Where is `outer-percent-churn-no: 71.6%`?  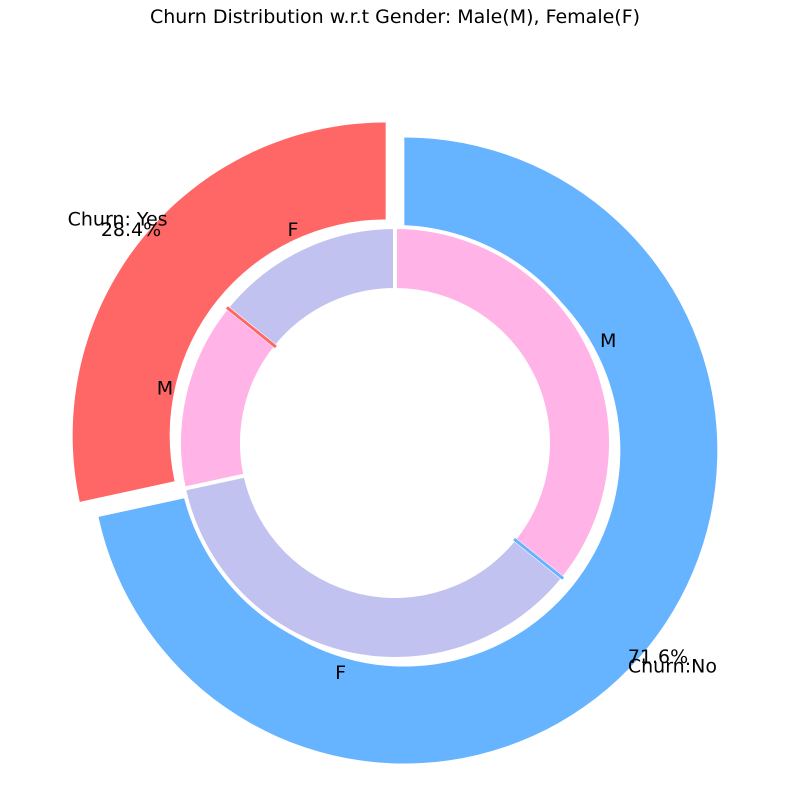 outer-percent-churn-no: 71.6% is located at coordinates (658, 657).